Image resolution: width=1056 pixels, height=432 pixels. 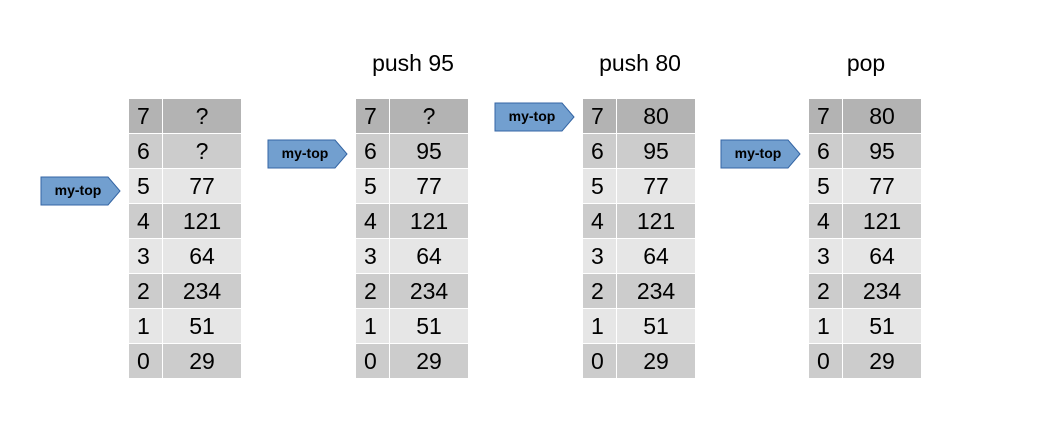 I want to click on pointer-shape, so click(x=760, y=154).